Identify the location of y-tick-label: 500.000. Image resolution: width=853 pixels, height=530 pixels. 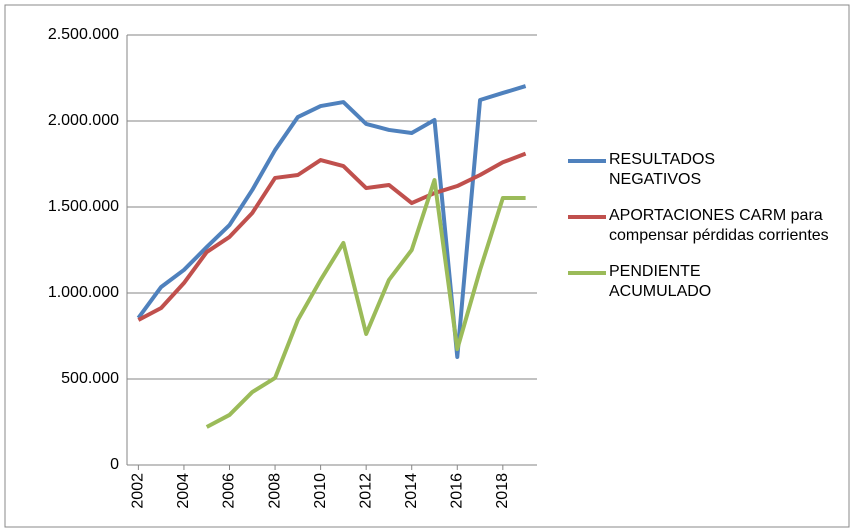
(90, 378).